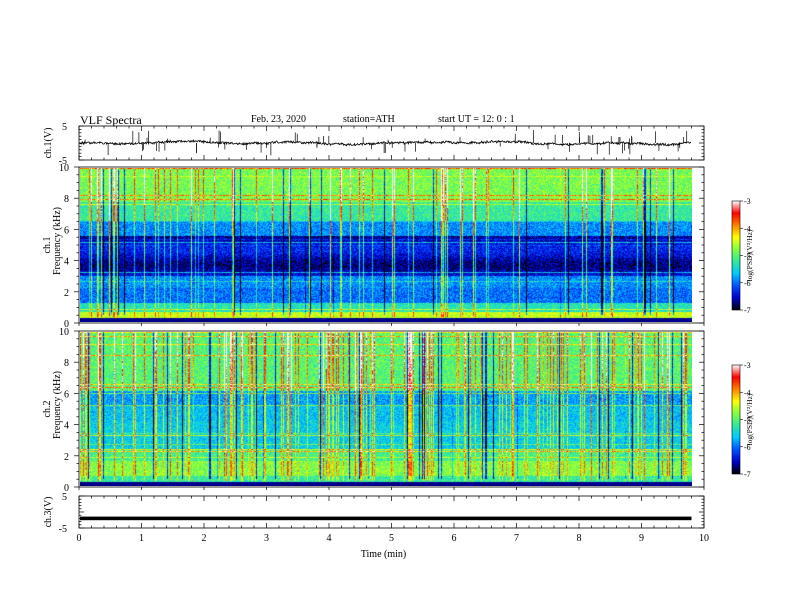 Image resolution: width=792 pixels, height=612 pixels. I want to click on date-label: Feb. 23, 2020, so click(278, 119).